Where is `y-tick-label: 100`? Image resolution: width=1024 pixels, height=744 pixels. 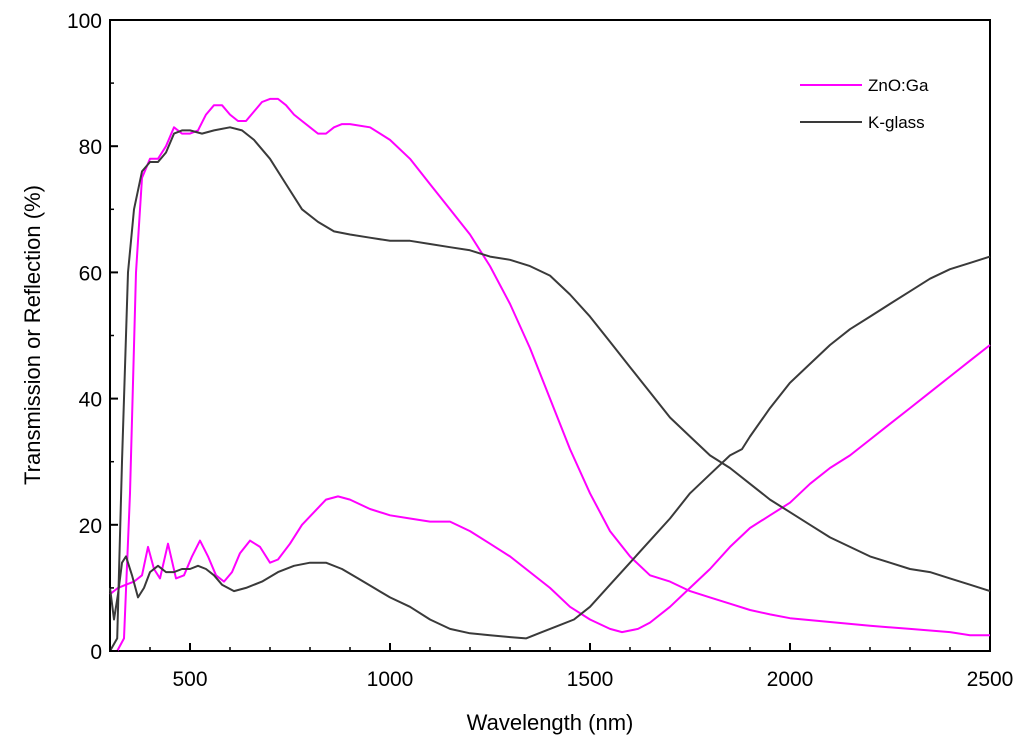 y-tick-label: 100 is located at coordinates (84, 21).